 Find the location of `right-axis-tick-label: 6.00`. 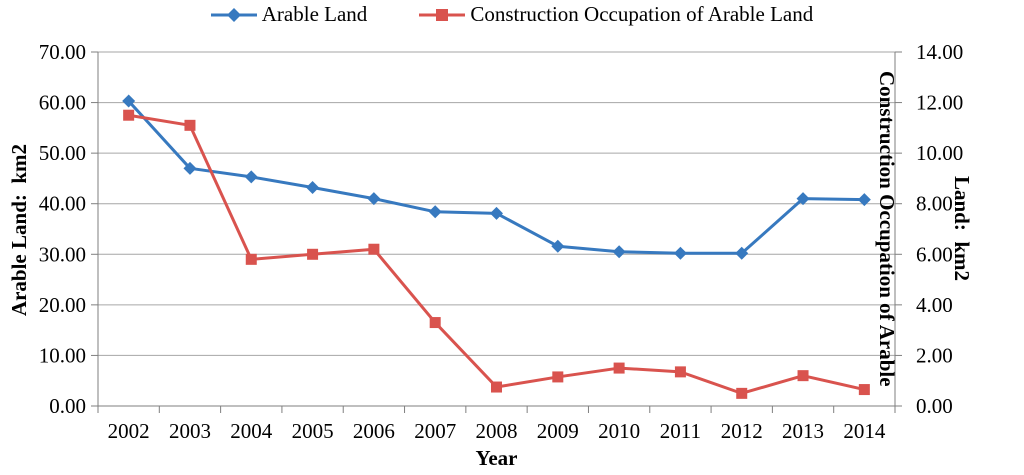

right-axis-tick-label: 6.00 is located at coordinates (934, 254).